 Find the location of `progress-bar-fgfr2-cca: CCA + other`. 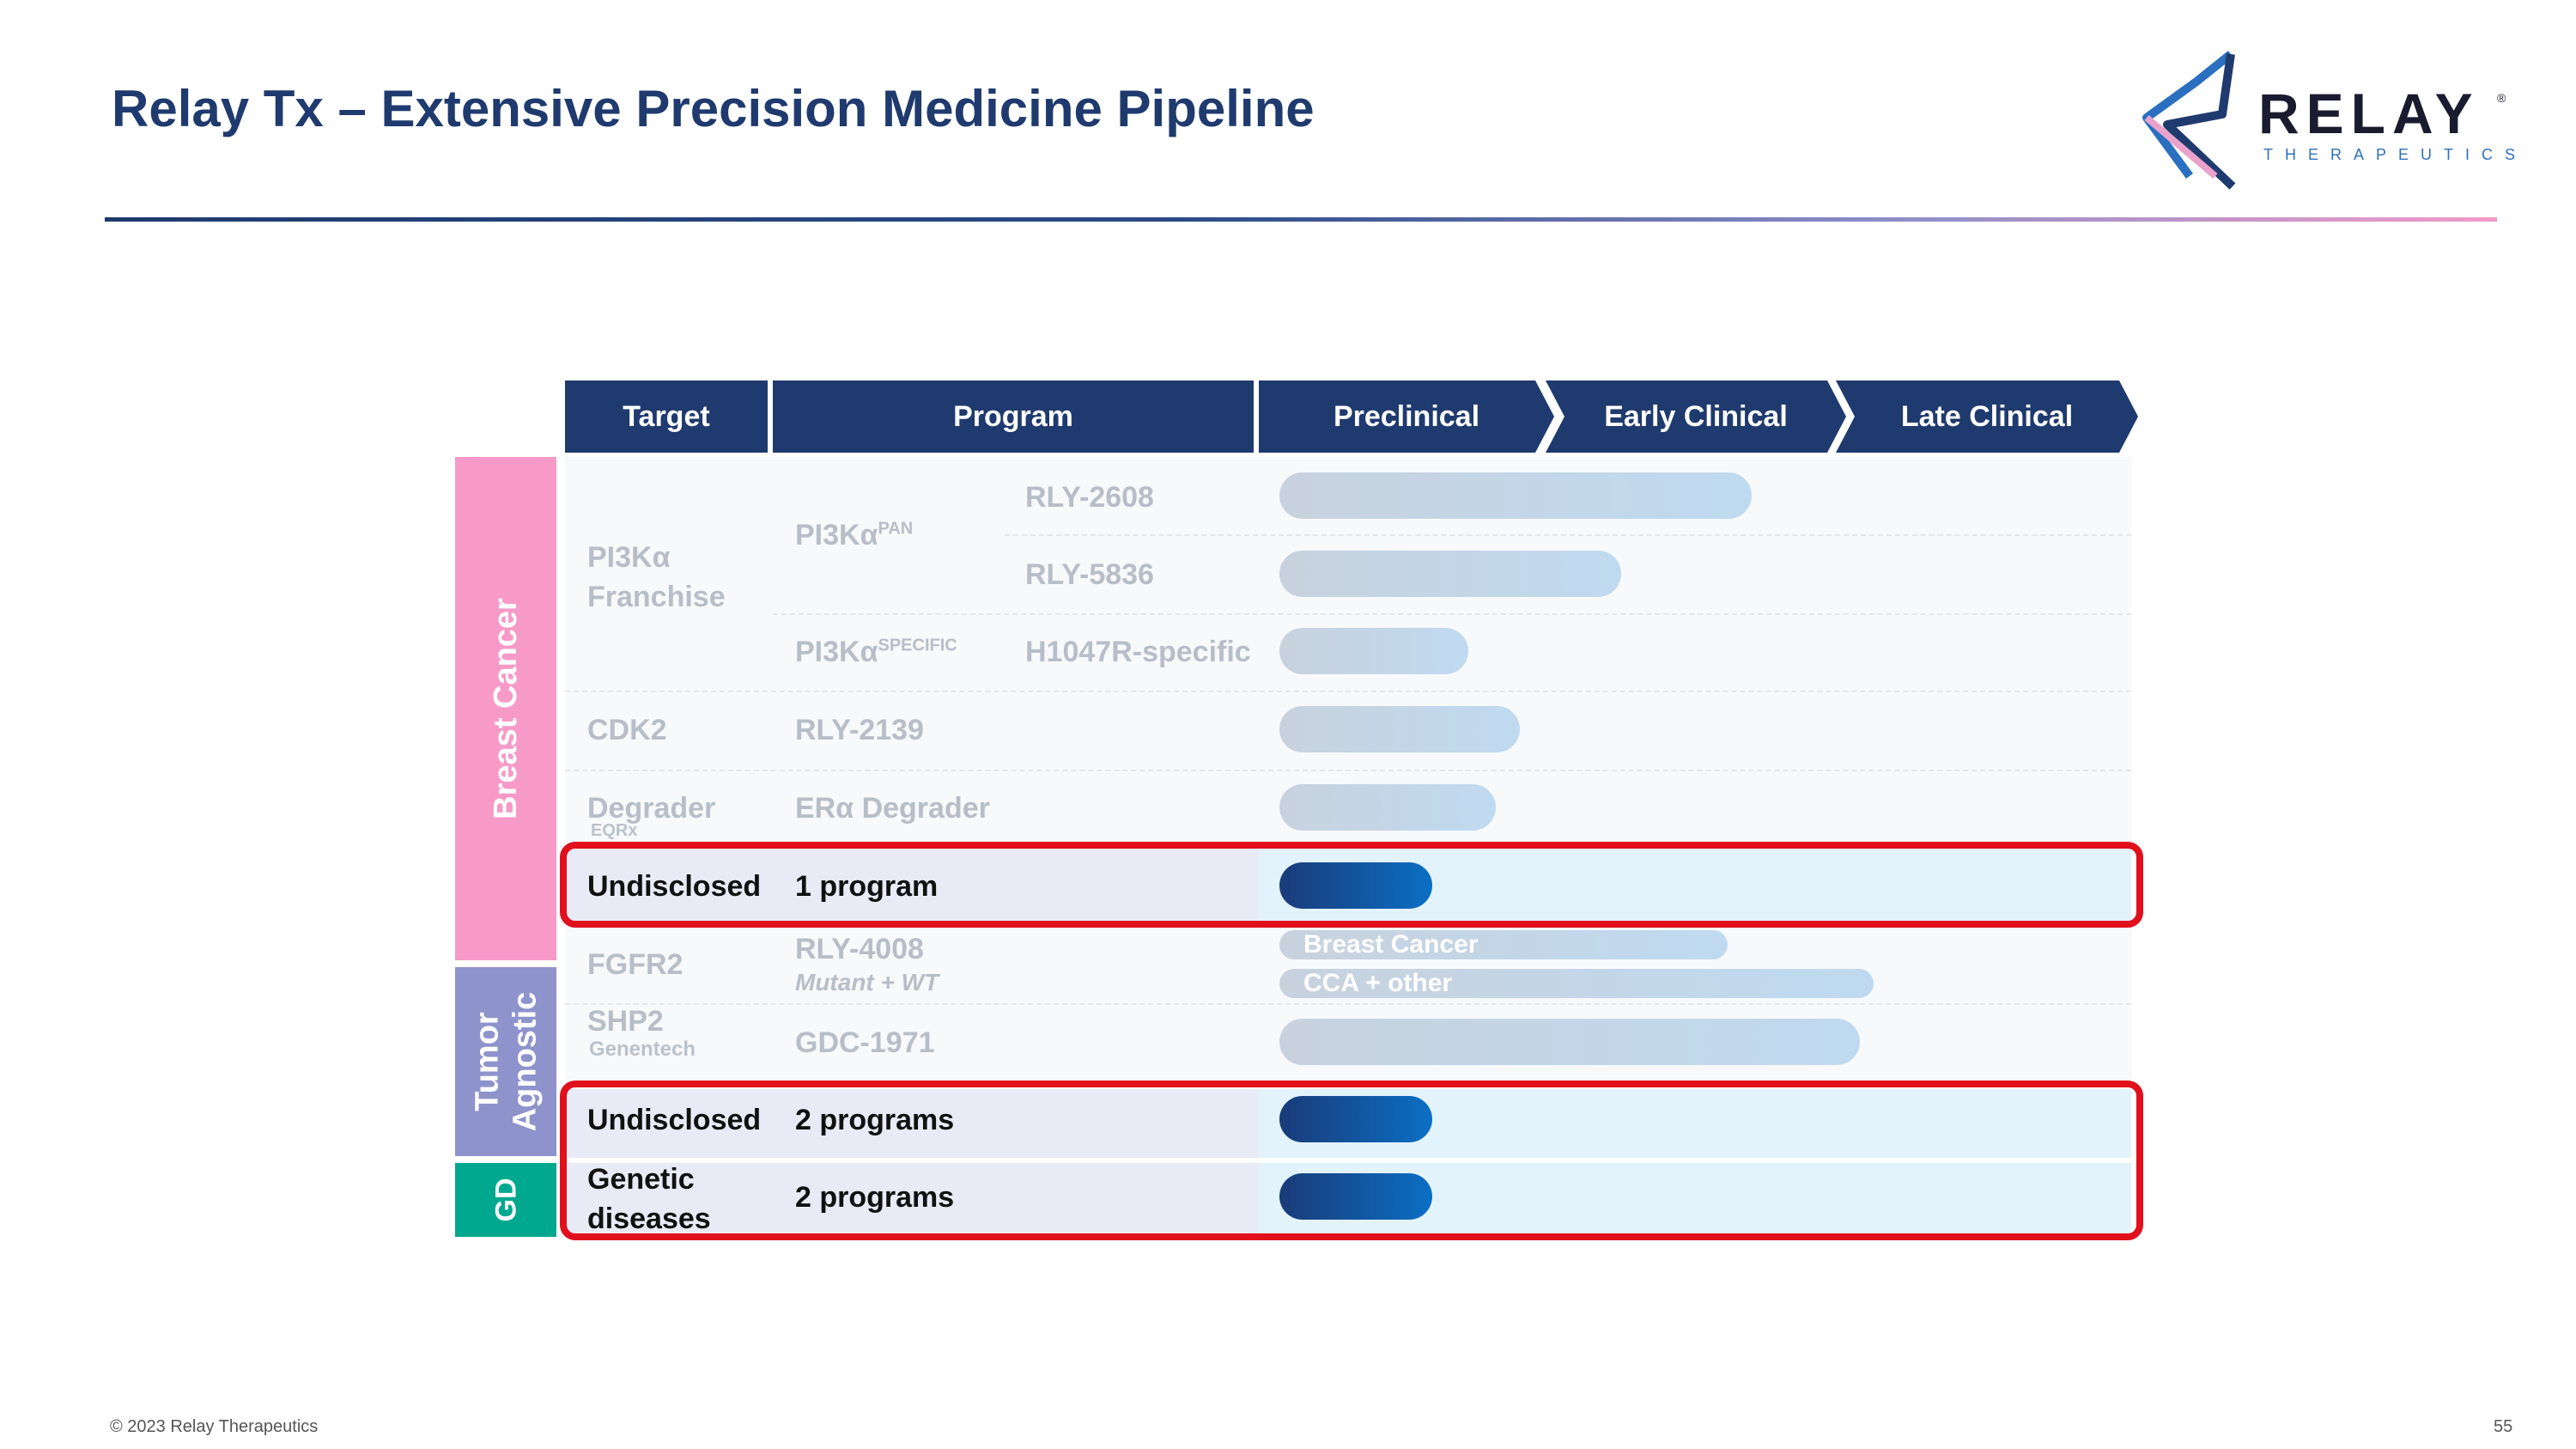

progress-bar-fgfr2-cca: CCA + other is located at coordinates (1576, 983).